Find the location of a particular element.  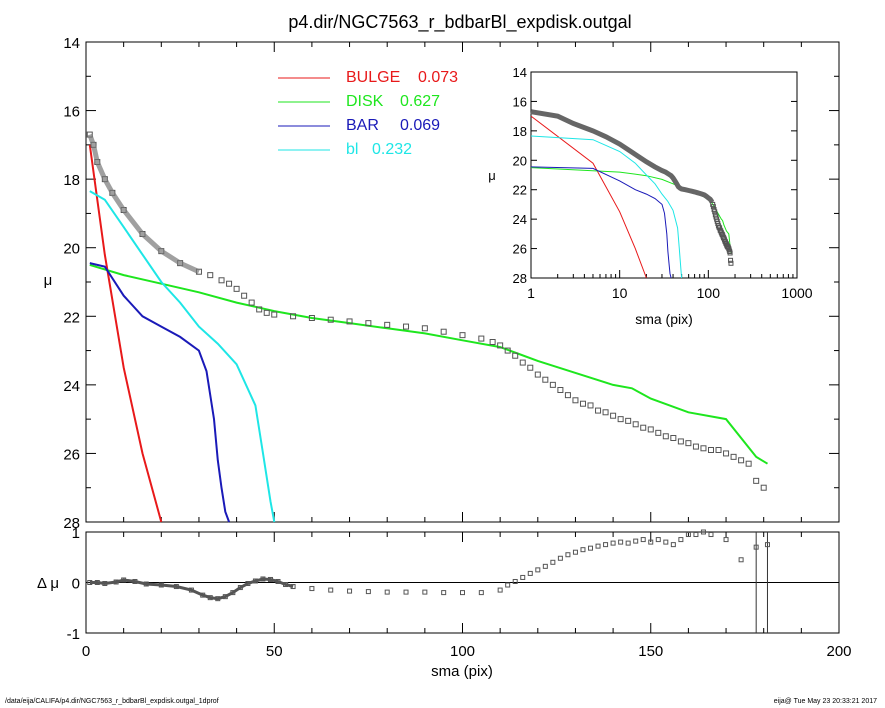

legend-label-bulge: BULGE is located at coordinates (373, 77).